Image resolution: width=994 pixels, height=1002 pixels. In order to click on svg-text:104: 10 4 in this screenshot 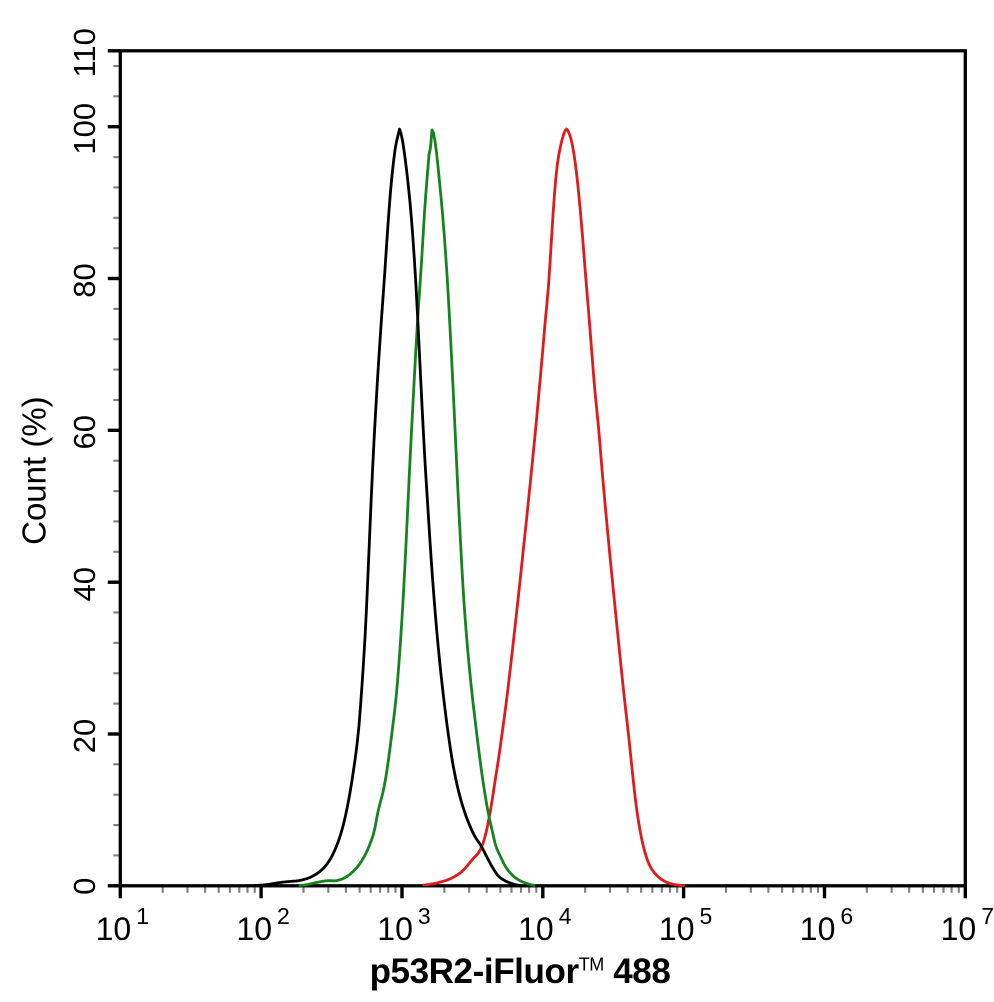, I will do `click(545, 925)`.